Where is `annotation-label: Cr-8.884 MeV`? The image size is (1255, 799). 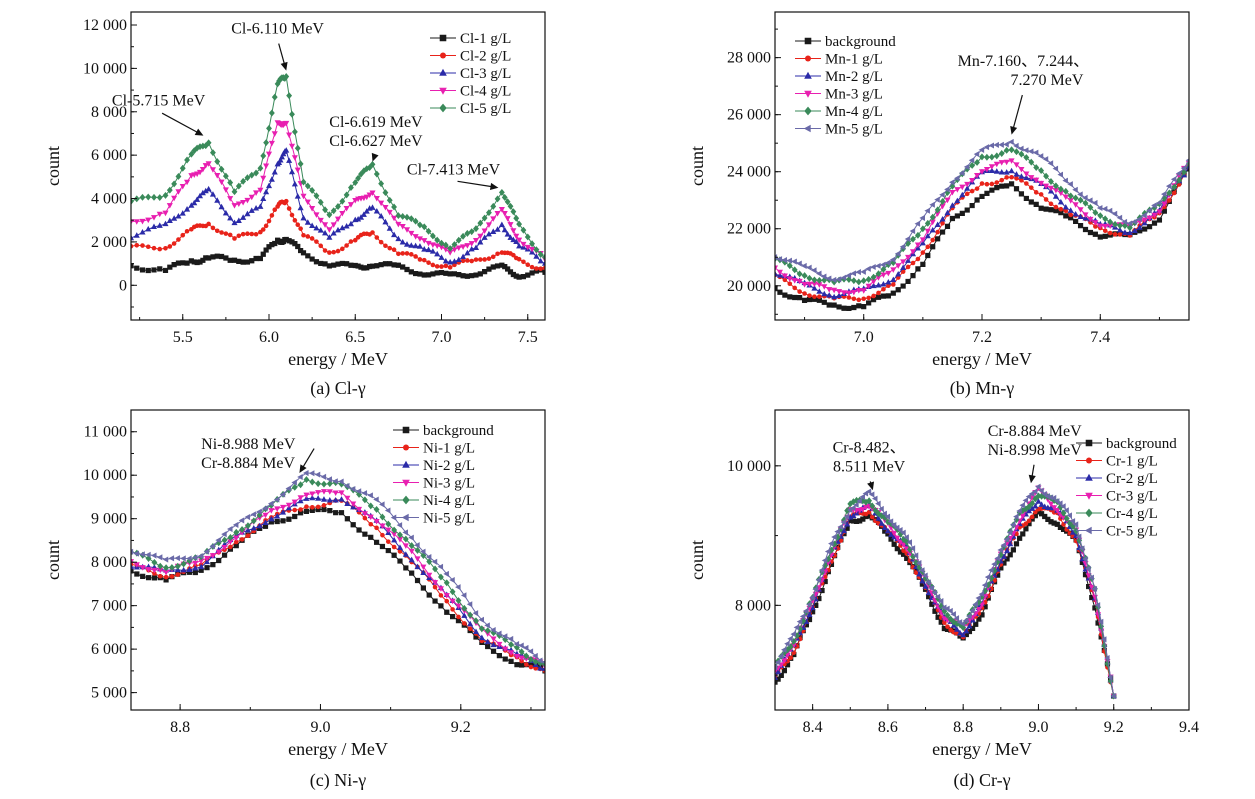
annotation-label: Cr-8.884 MeV is located at coordinates (1035, 431).